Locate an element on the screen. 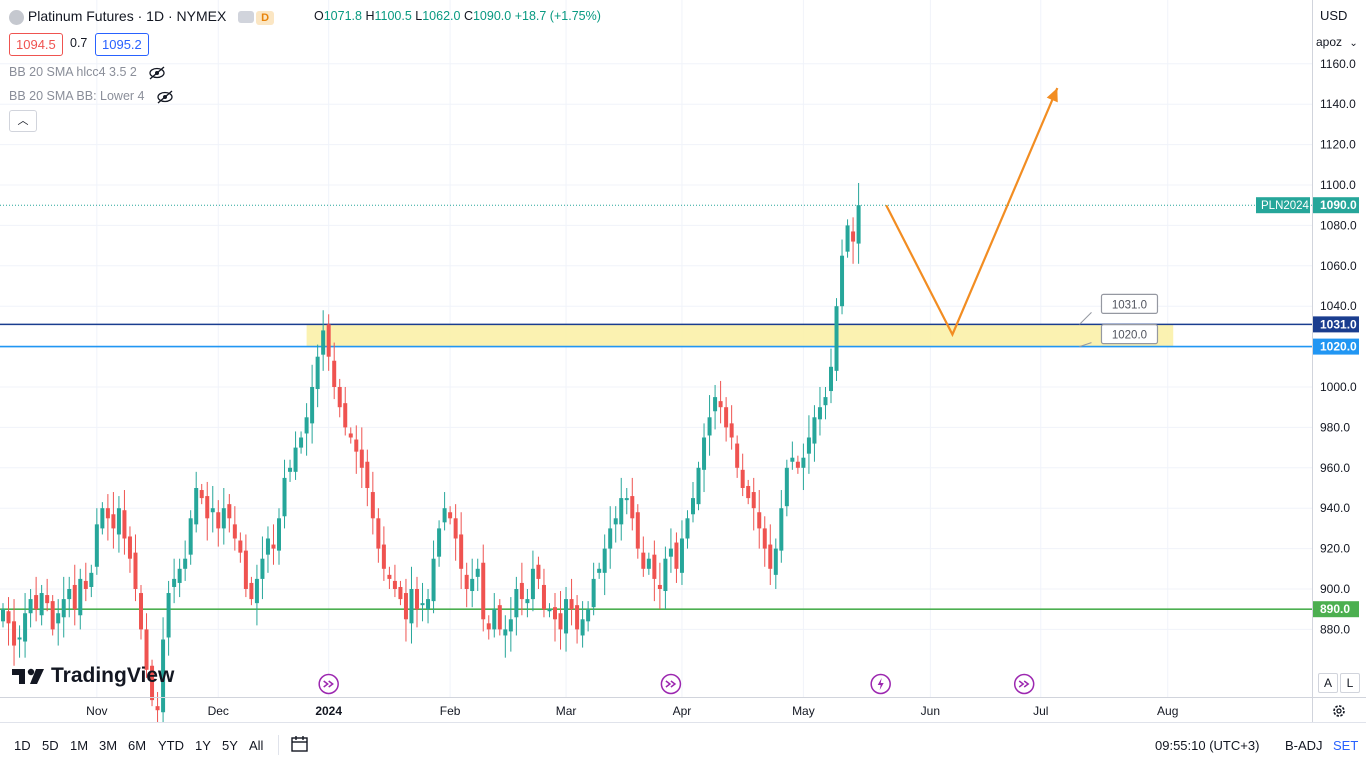 This screenshot has height=769, width=1366. range-3m-button: 3M is located at coordinates (108, 745).